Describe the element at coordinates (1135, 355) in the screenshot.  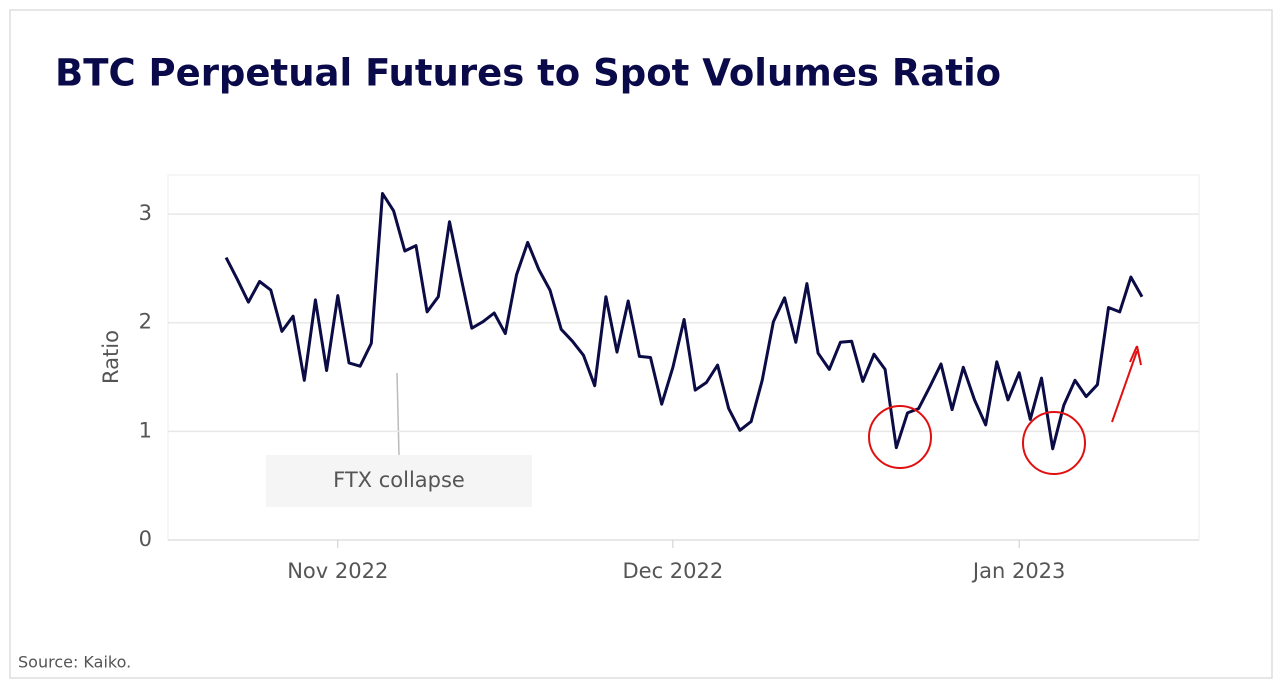
I see `trend-arrow-head` at that location.